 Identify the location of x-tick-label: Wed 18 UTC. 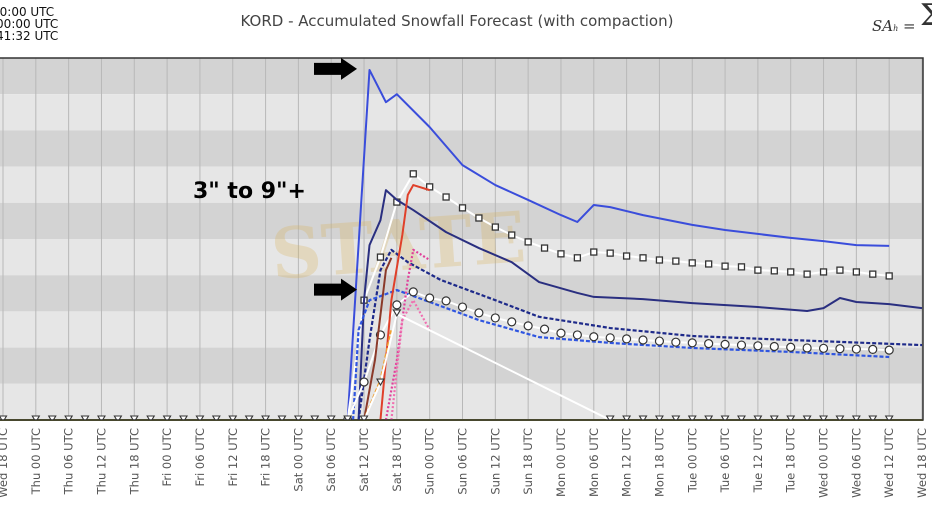
(922, 463).